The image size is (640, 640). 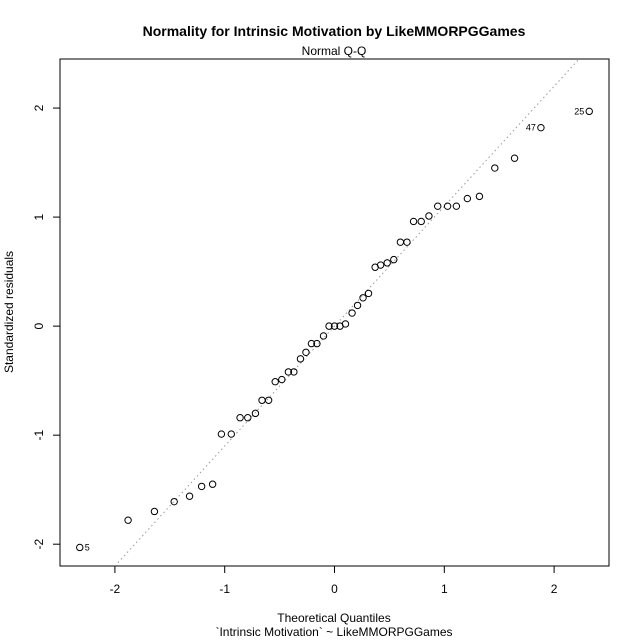 I want to click on x-tick-label: -1, so click(x=224, y=589).